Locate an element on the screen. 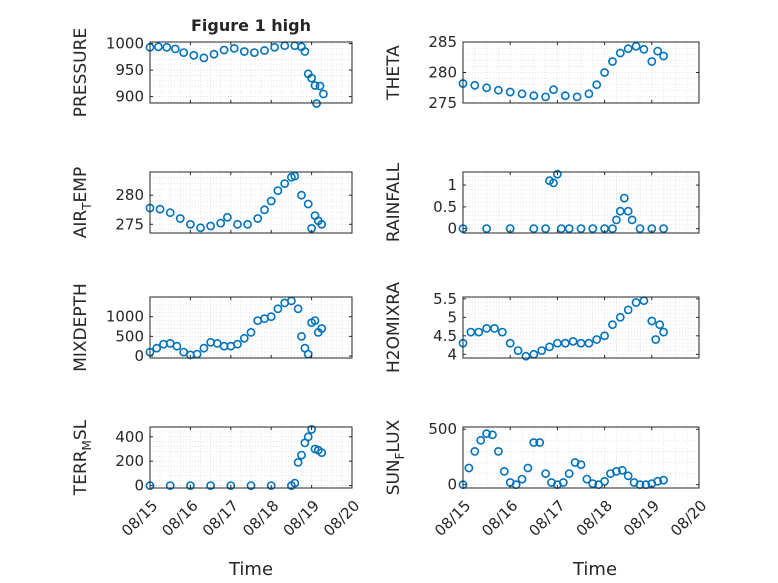 This screenshot has width=778, height=583. y-tick-label: 280 is located at coordinates (442, 73).